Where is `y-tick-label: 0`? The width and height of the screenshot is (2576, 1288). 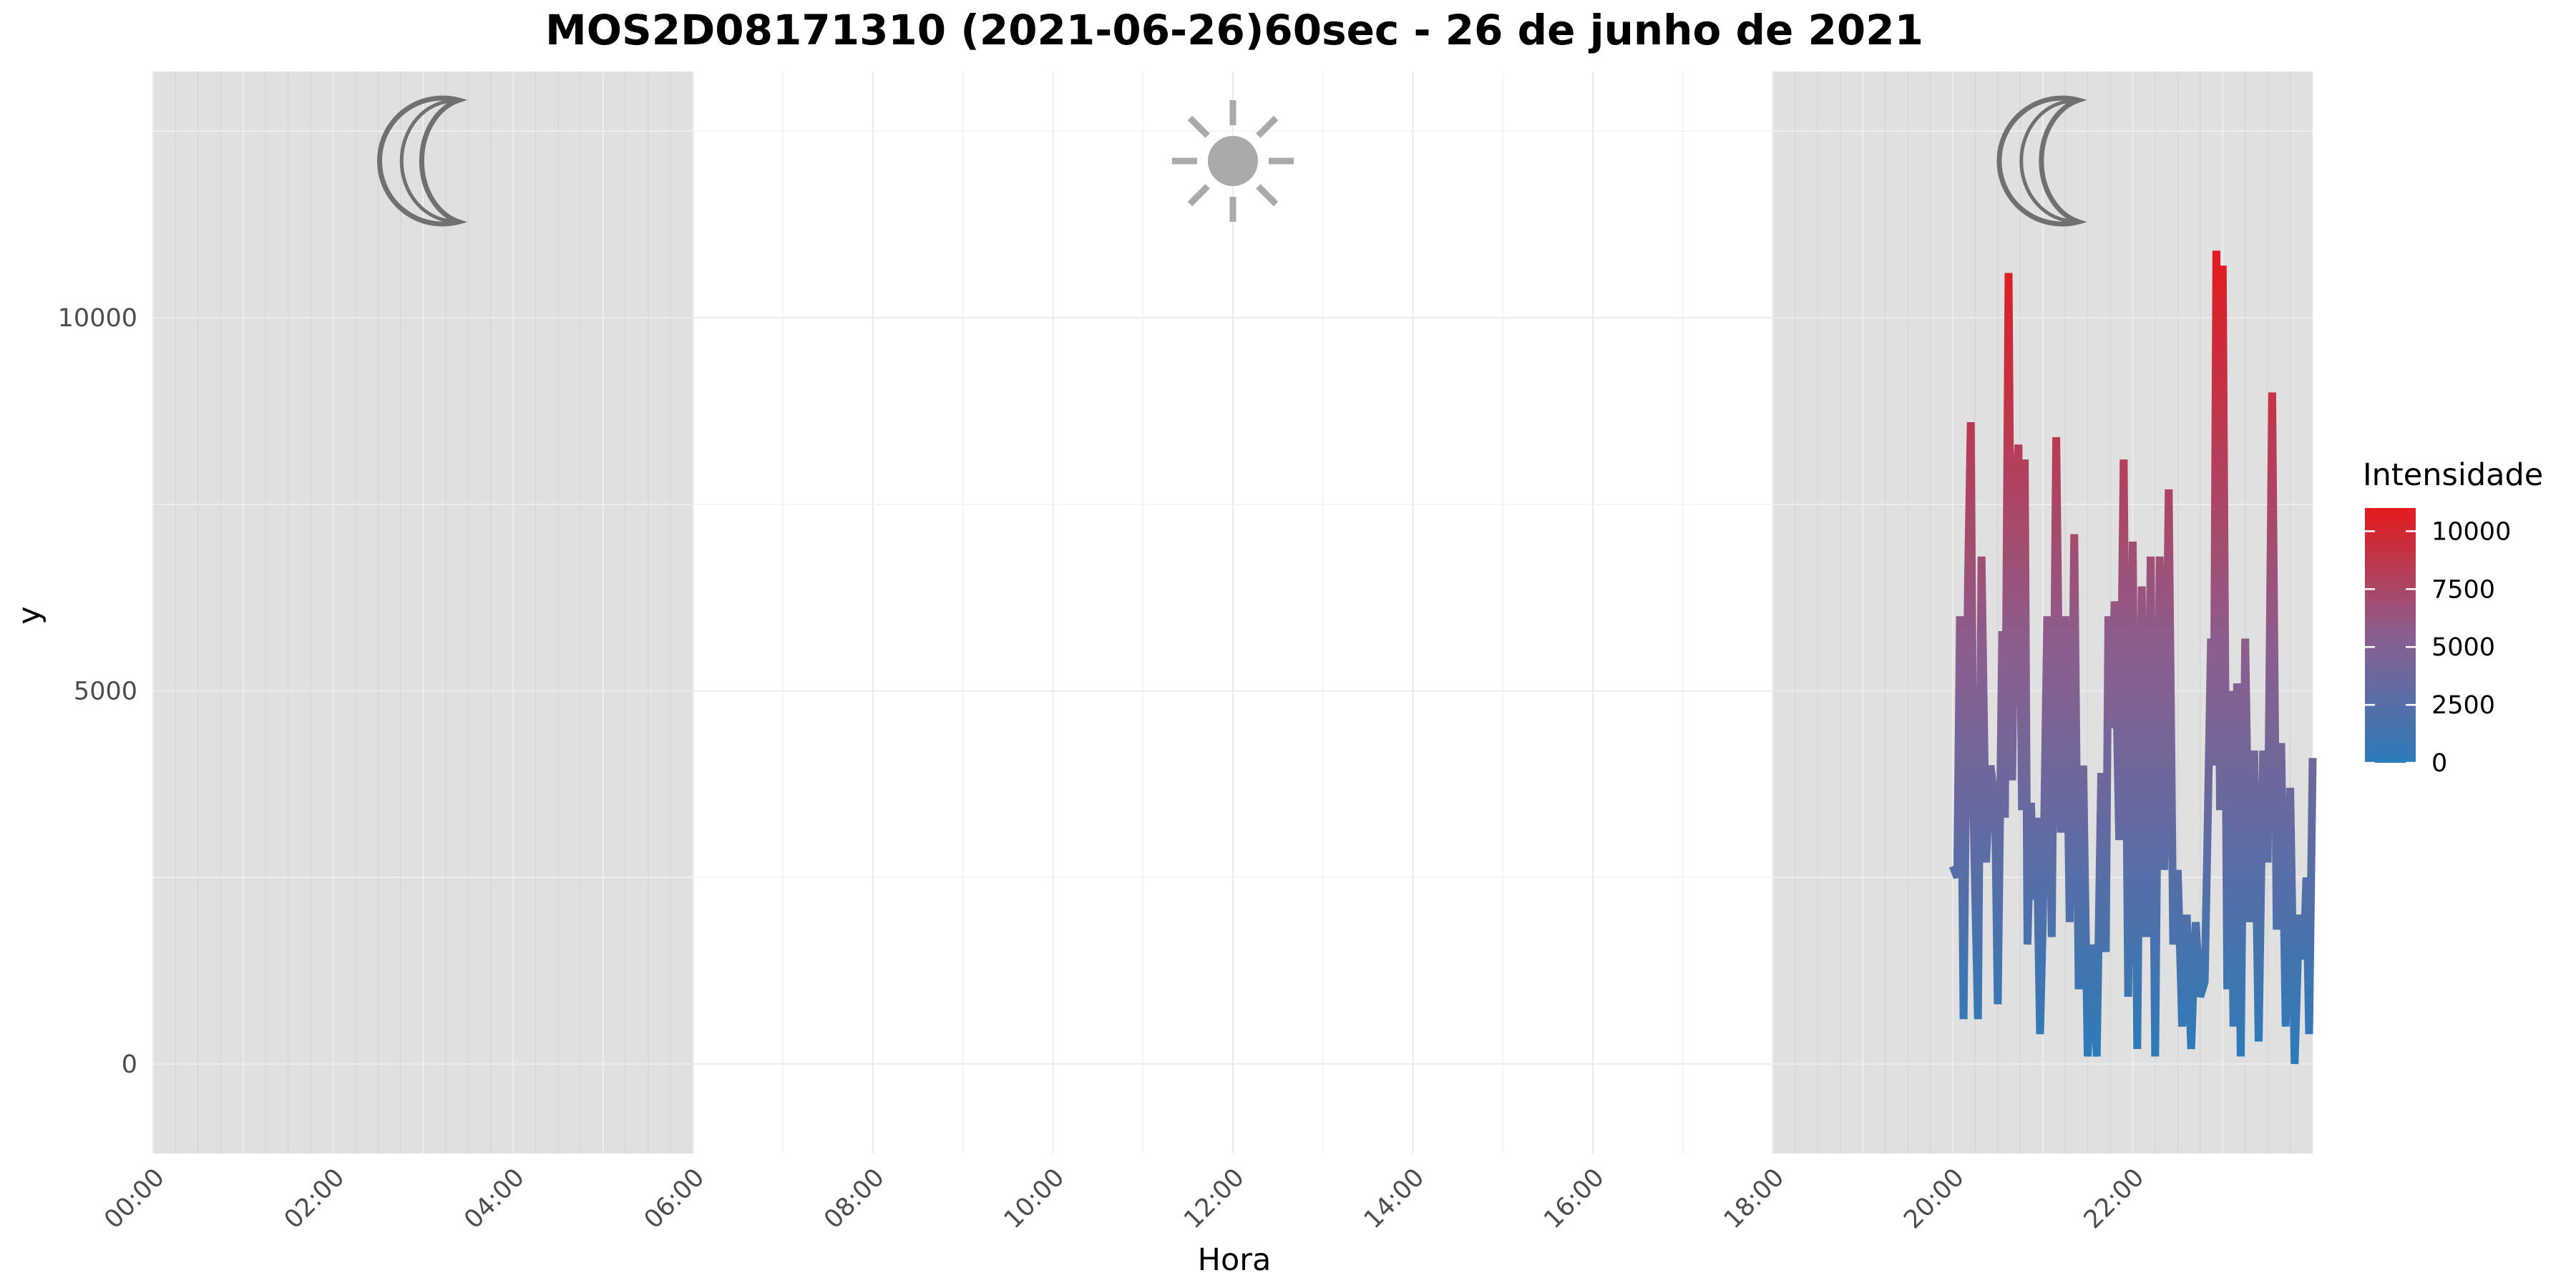 y-tick-label: 0 is located at coordinates (129, 1064).